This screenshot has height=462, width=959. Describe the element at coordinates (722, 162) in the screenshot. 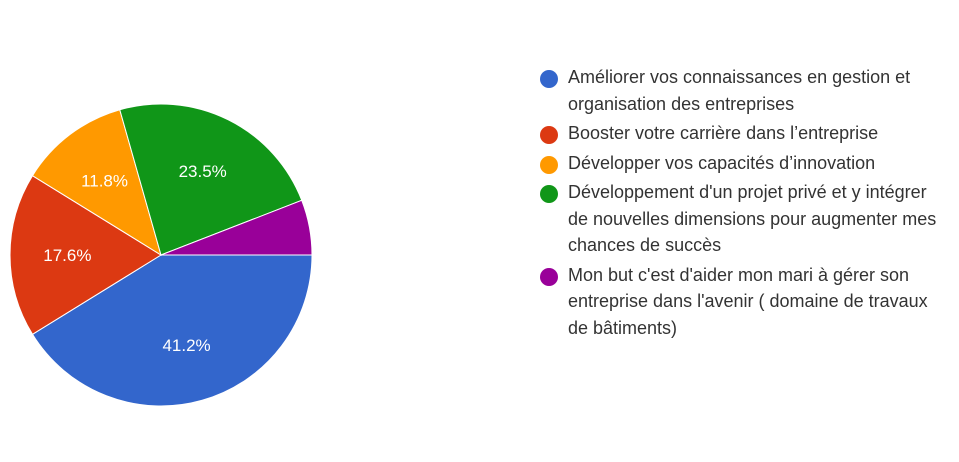

I see `legend-label: Développer vos capacités d’innovation` at that location.